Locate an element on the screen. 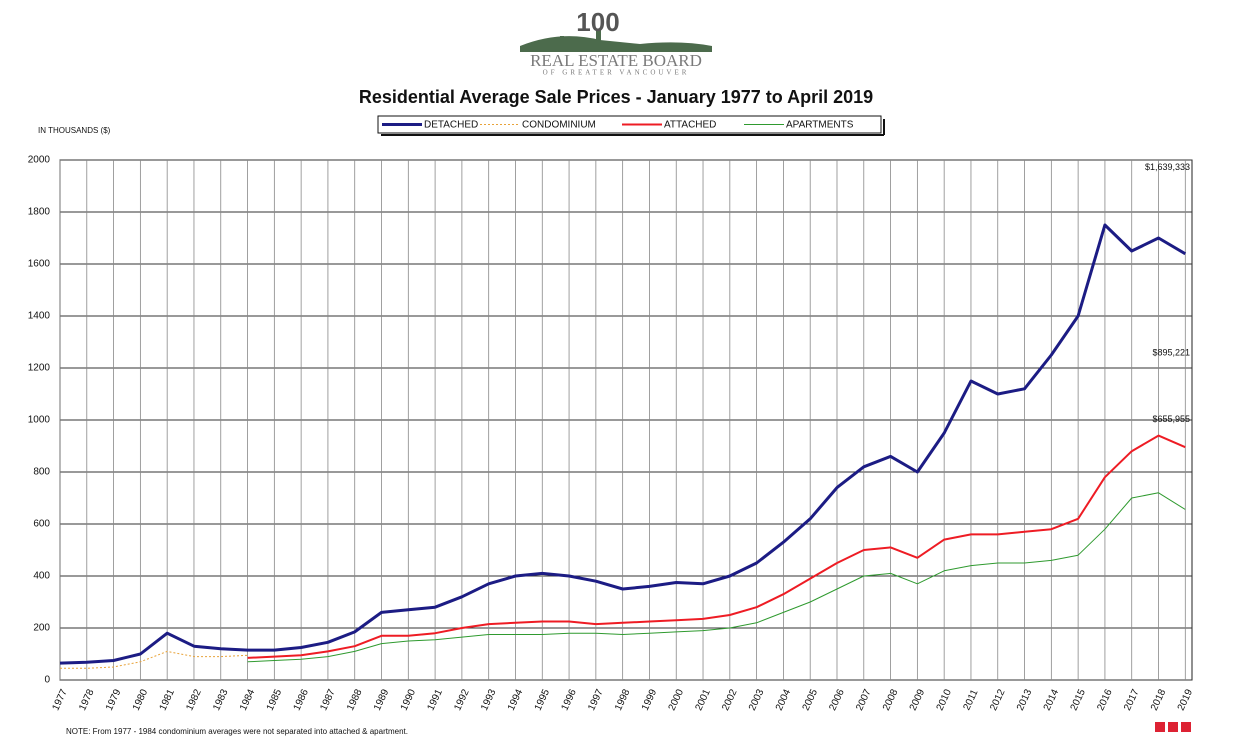 Image resolution: width=1237 pixels, height=753 pixels. x-tick-label: 1979 is located at coordinates (114, 699).